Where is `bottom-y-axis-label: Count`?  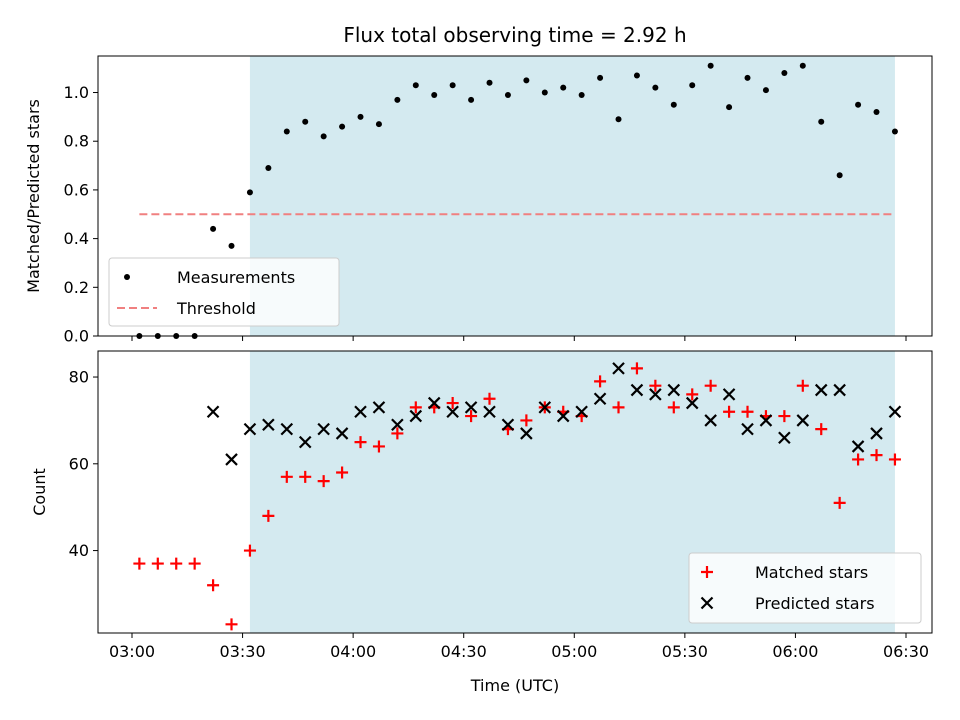 bottom-y-axis-label: Count is located at coordinates (39, 492).